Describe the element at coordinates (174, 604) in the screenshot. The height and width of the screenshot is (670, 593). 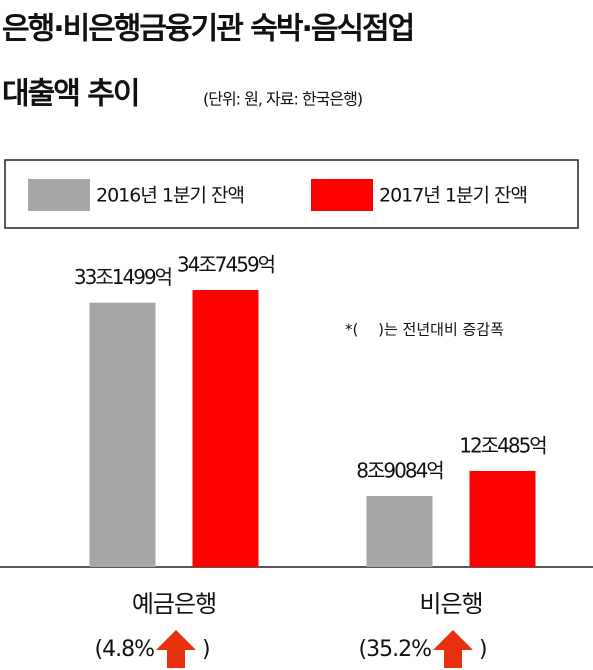
I see `x-tick-label: 예금은행` at that location.